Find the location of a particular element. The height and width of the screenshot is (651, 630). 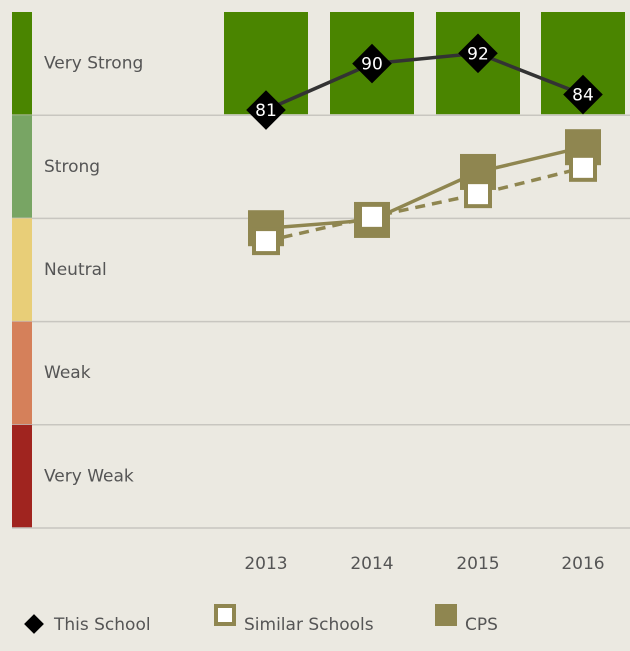

band-label: Very Weak is located at coordinates (89, 476).